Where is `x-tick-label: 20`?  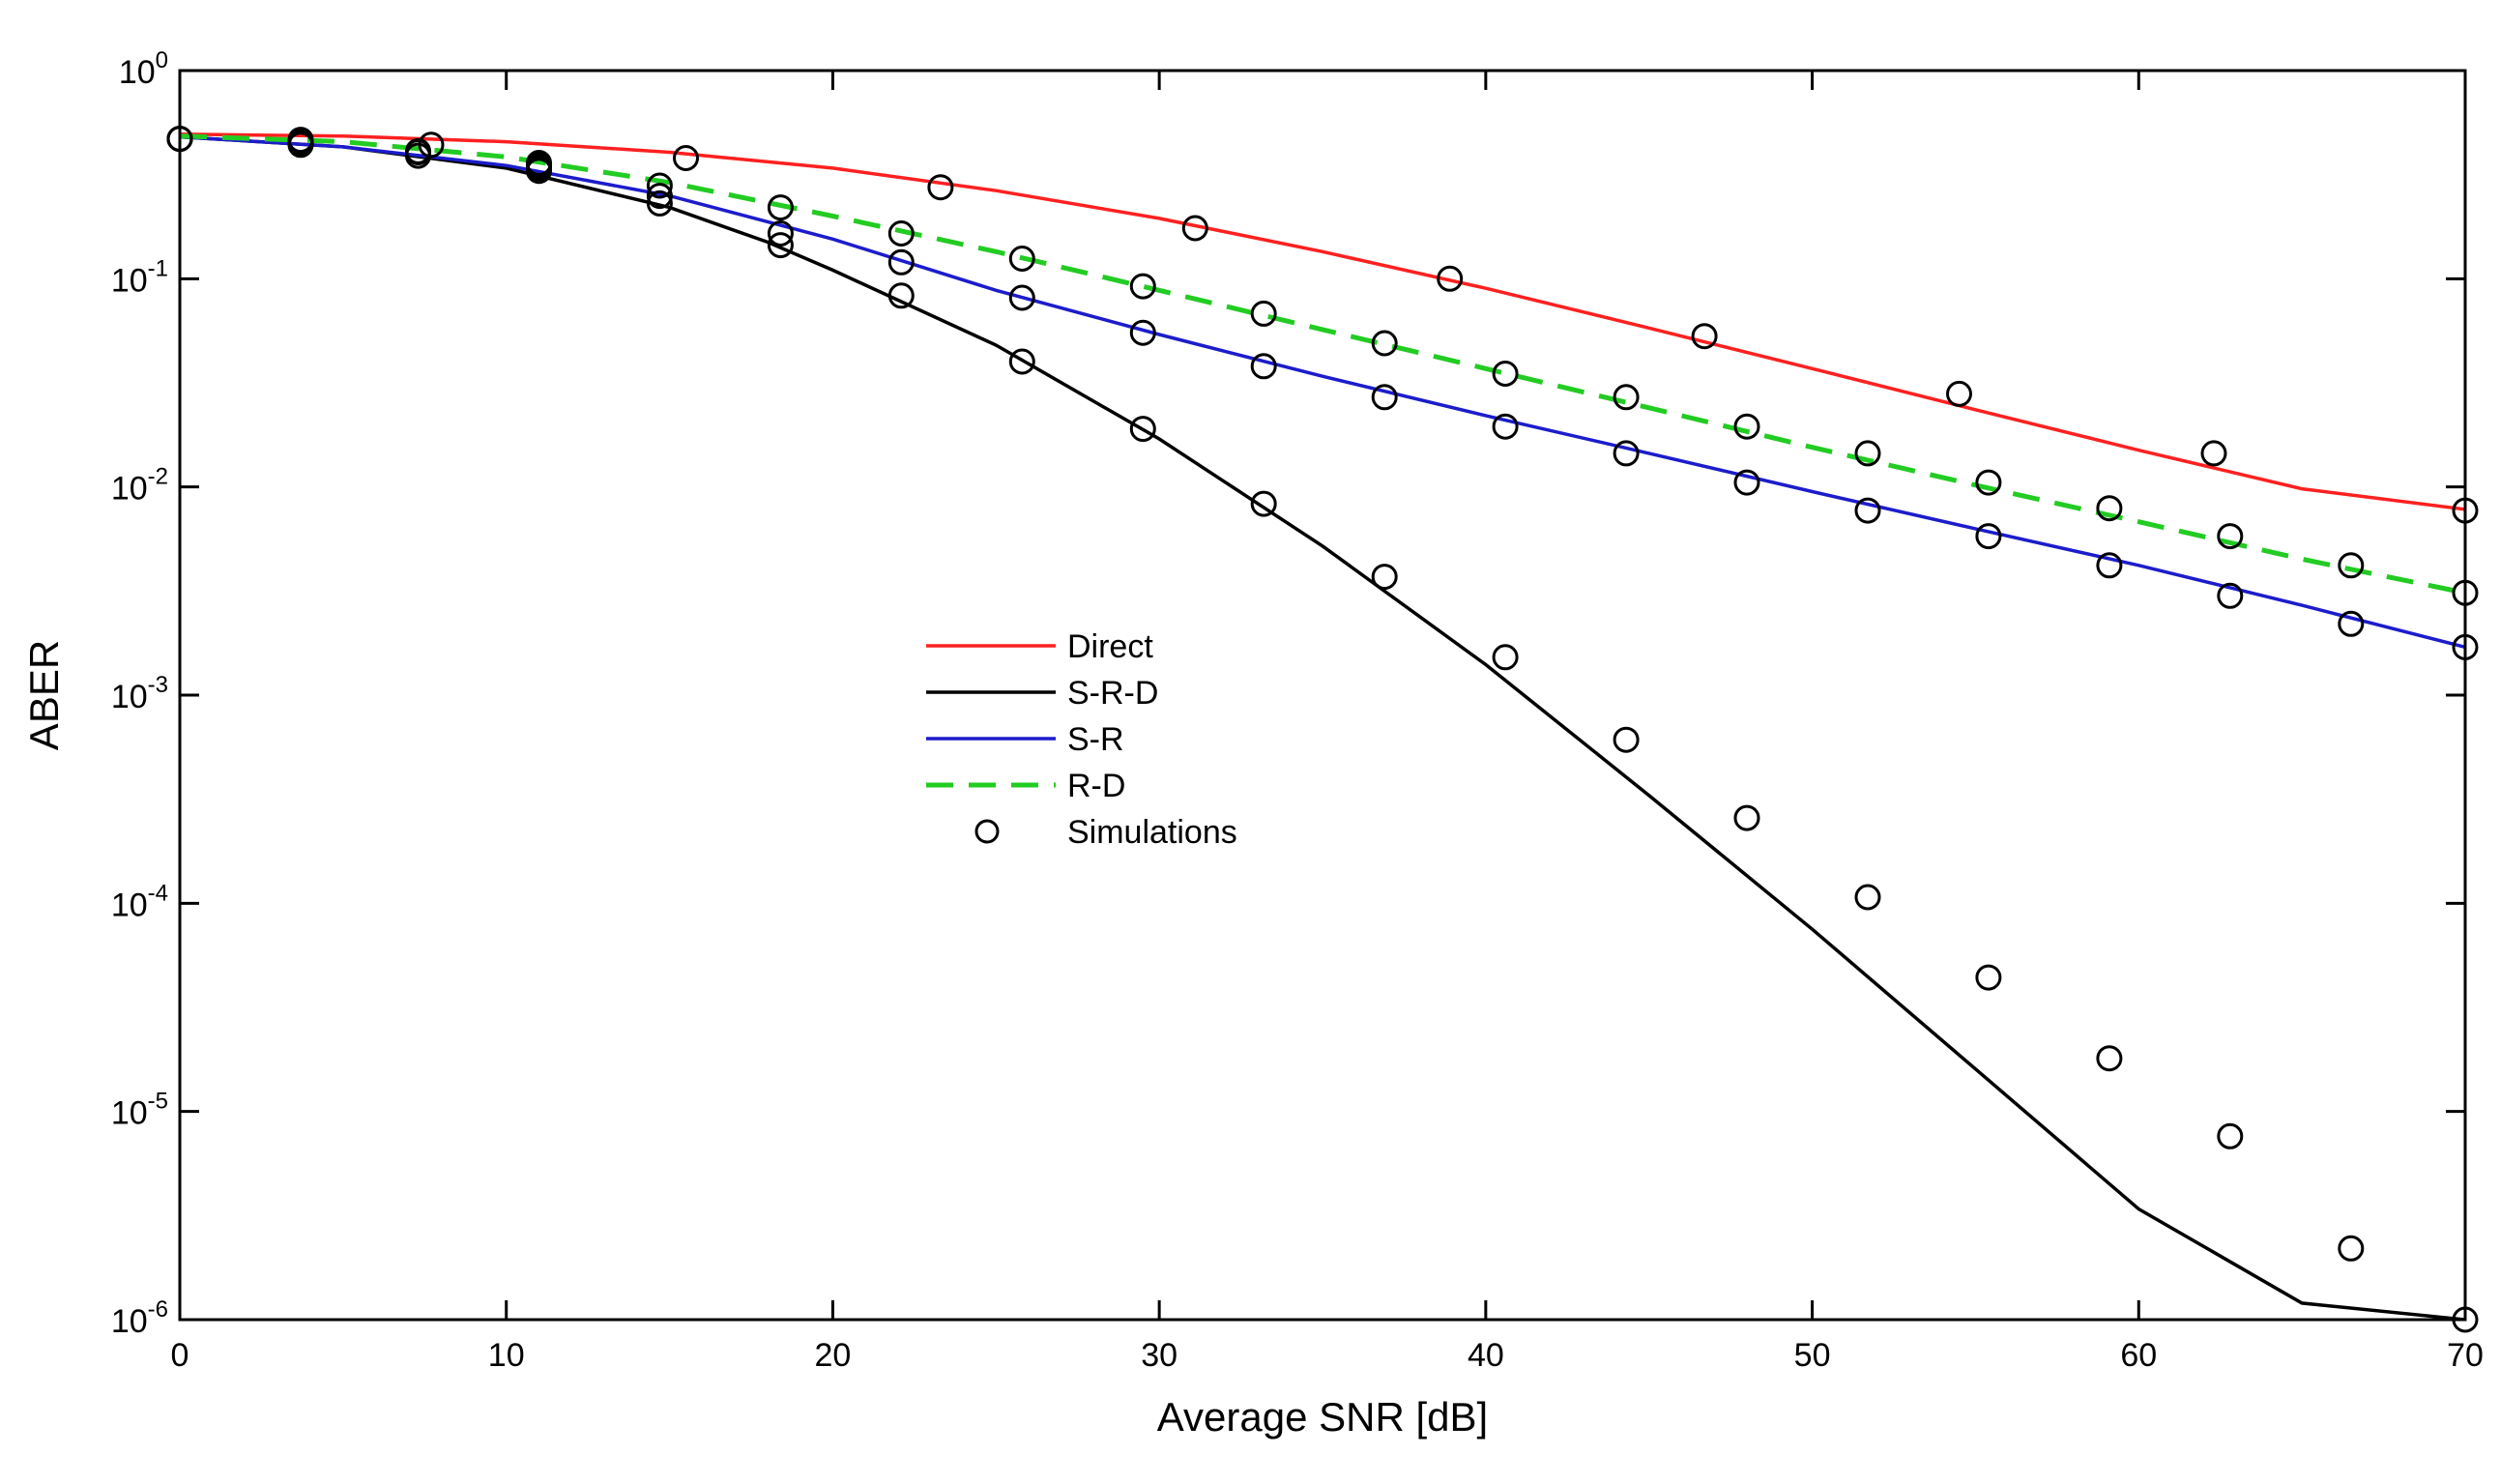
x-tick-label: 20 is located at coordinates (833, 1355).